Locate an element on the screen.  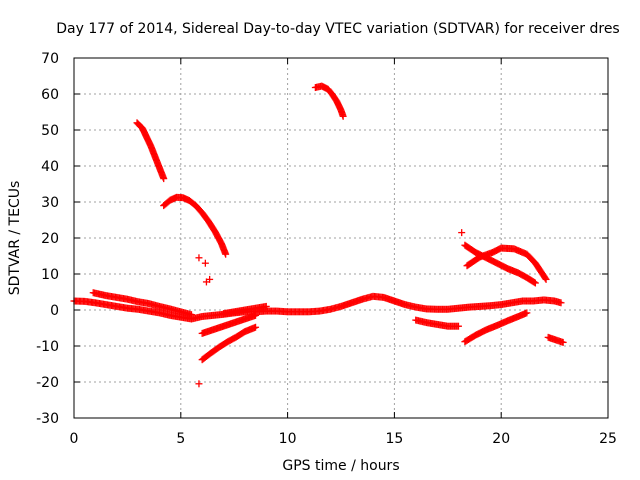
y-tick-label: 10 is located at coordinates (50, 275).